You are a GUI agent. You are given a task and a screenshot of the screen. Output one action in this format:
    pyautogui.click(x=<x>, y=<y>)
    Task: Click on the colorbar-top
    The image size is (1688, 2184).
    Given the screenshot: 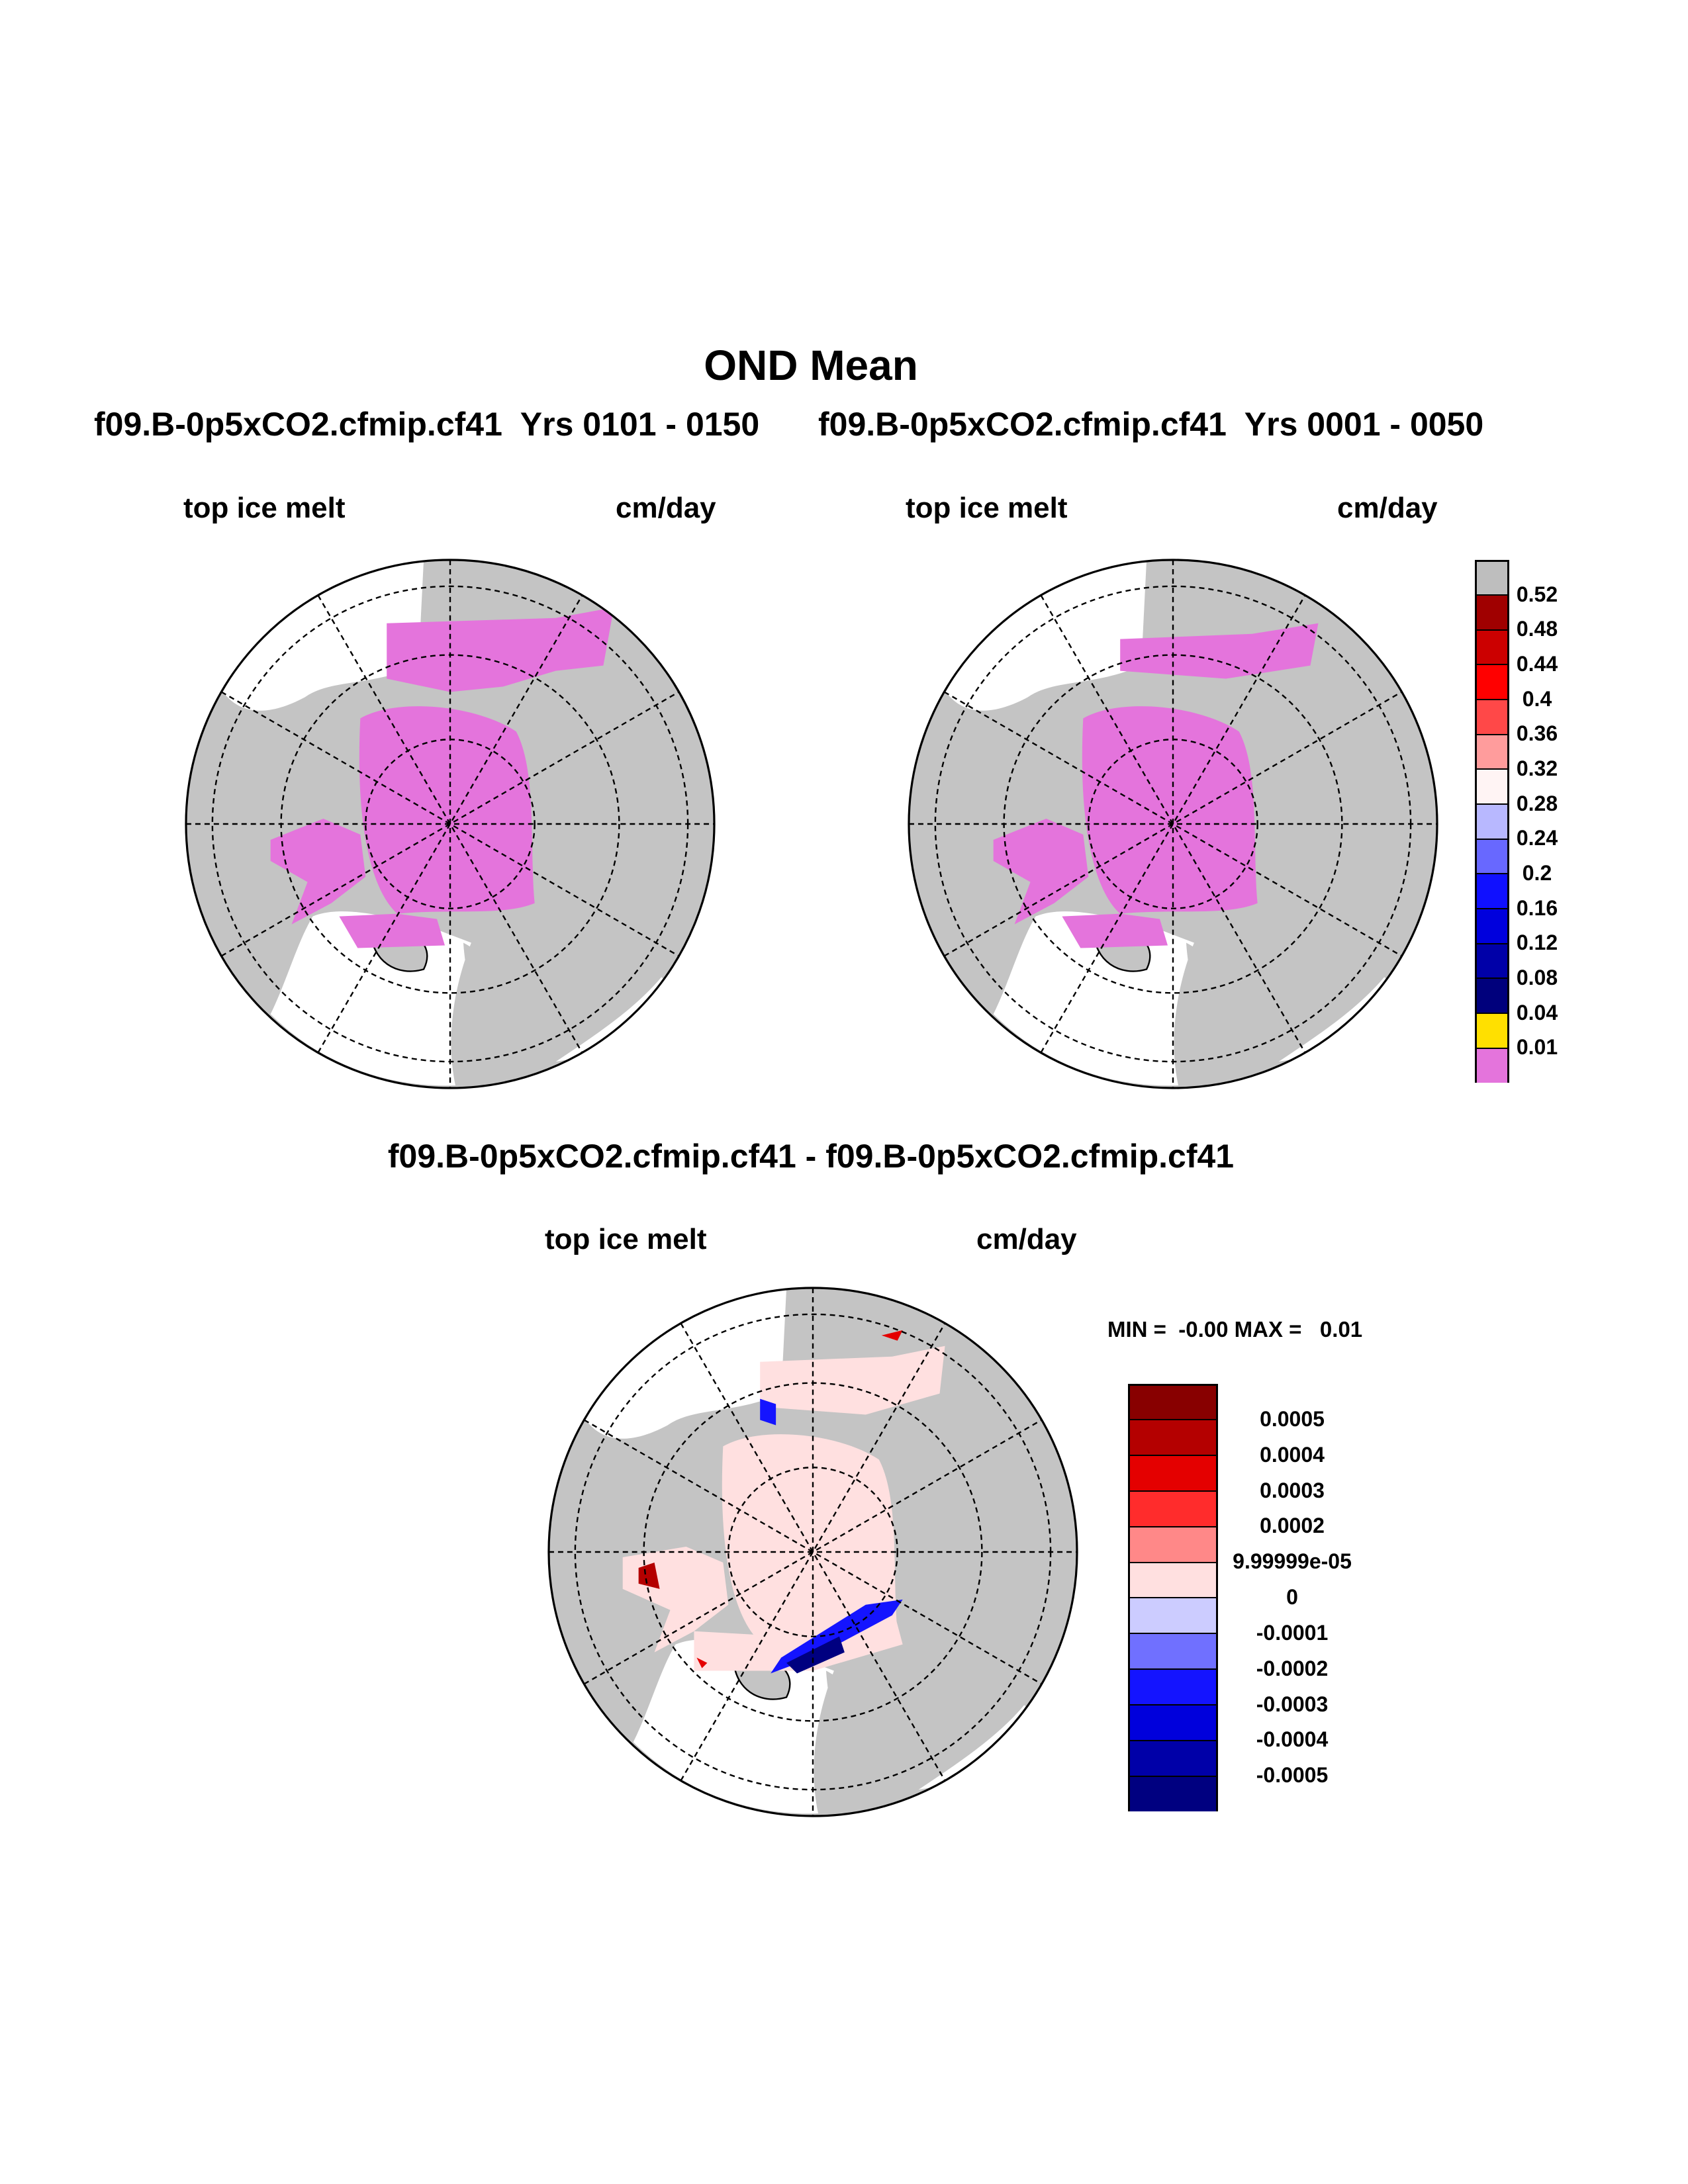 What is the action you would take?
    pyautogui.click(x=1492, y=822)
    